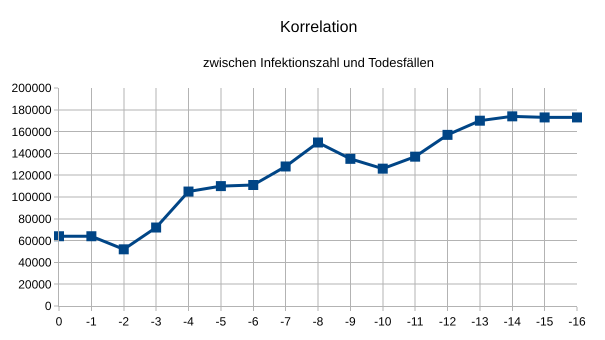 This screenshot has width=605, height=340. Describe the element at coordinates (32, 197) in the screenshot. I see `y-tick-label: 100000` at that location.